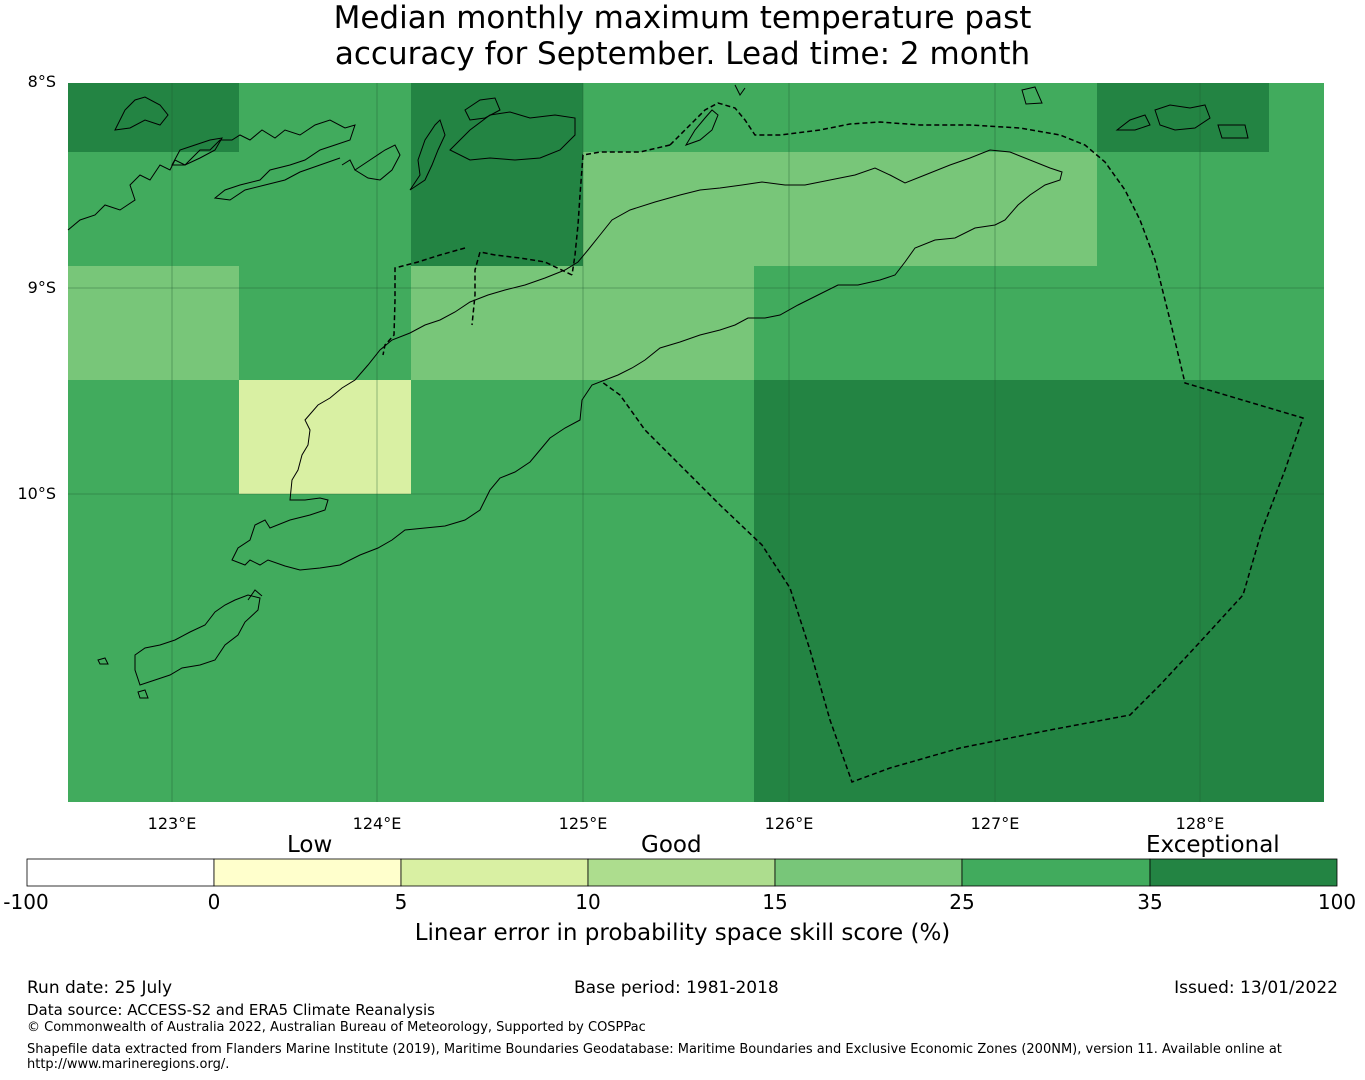 This screenshot has height=1080, width=1365. Describe the element at coordinates (1200, 823) in the screenshot. I see `lon-label-128e: 128°E` at that location.